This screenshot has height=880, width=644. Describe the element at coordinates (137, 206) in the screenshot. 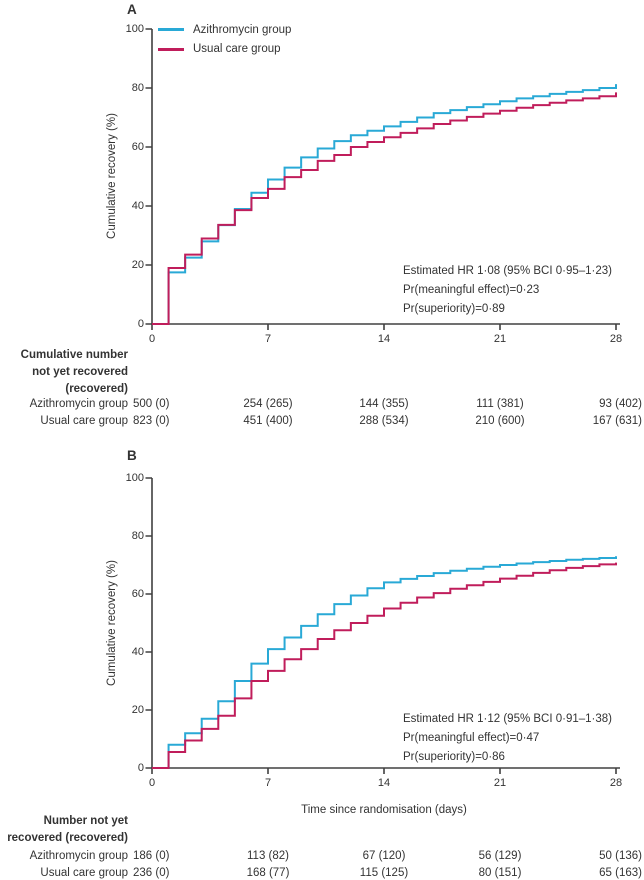

I see `y-tick-label-a-40: 40` at that location.